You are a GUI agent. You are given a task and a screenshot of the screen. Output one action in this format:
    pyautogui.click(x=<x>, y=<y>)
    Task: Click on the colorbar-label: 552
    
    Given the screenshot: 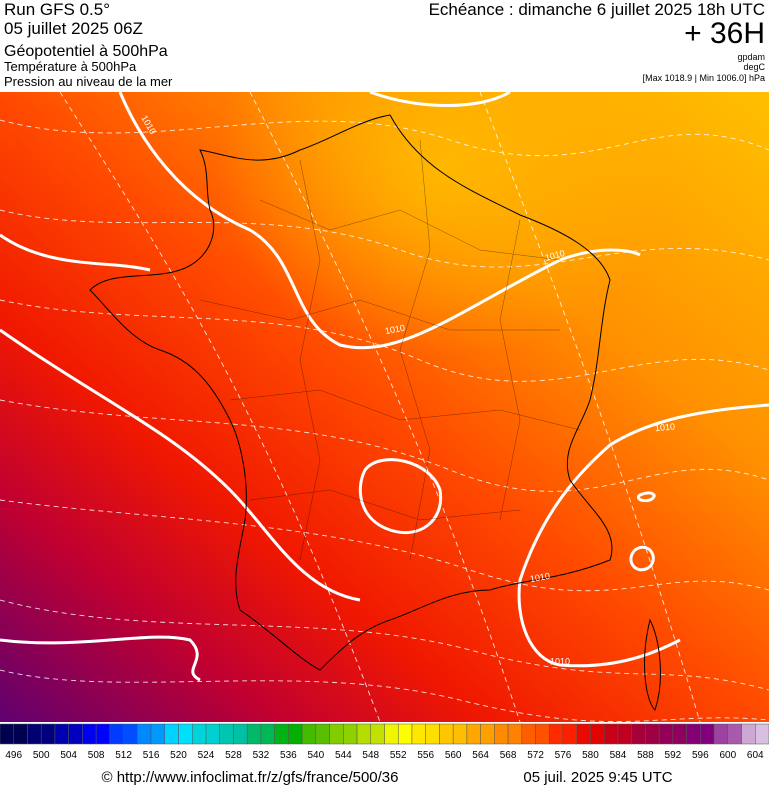 What is the action you would take?
    pyautogui.click(x=398, y=755)
    